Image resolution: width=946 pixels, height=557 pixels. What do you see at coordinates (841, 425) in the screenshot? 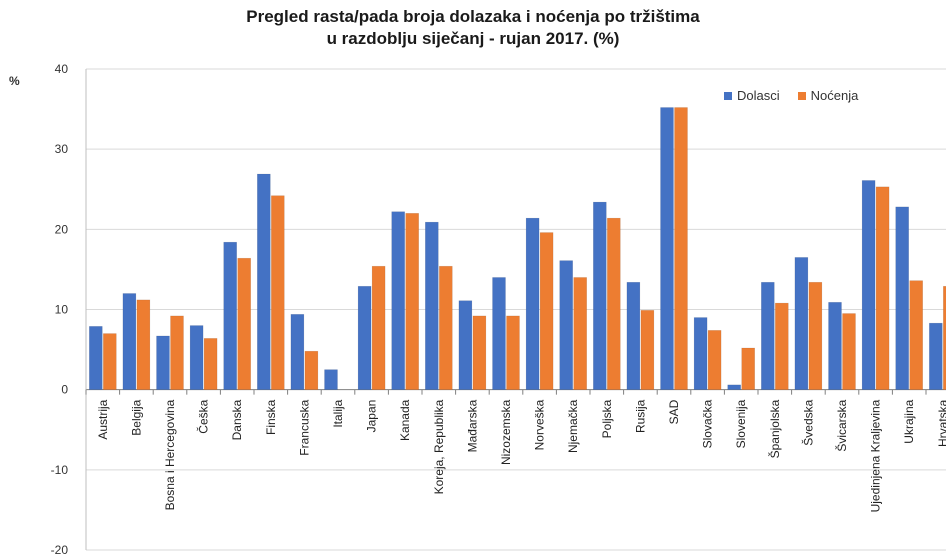
I see `x-category-label: Švicarska` at bounding box center [841, 425].